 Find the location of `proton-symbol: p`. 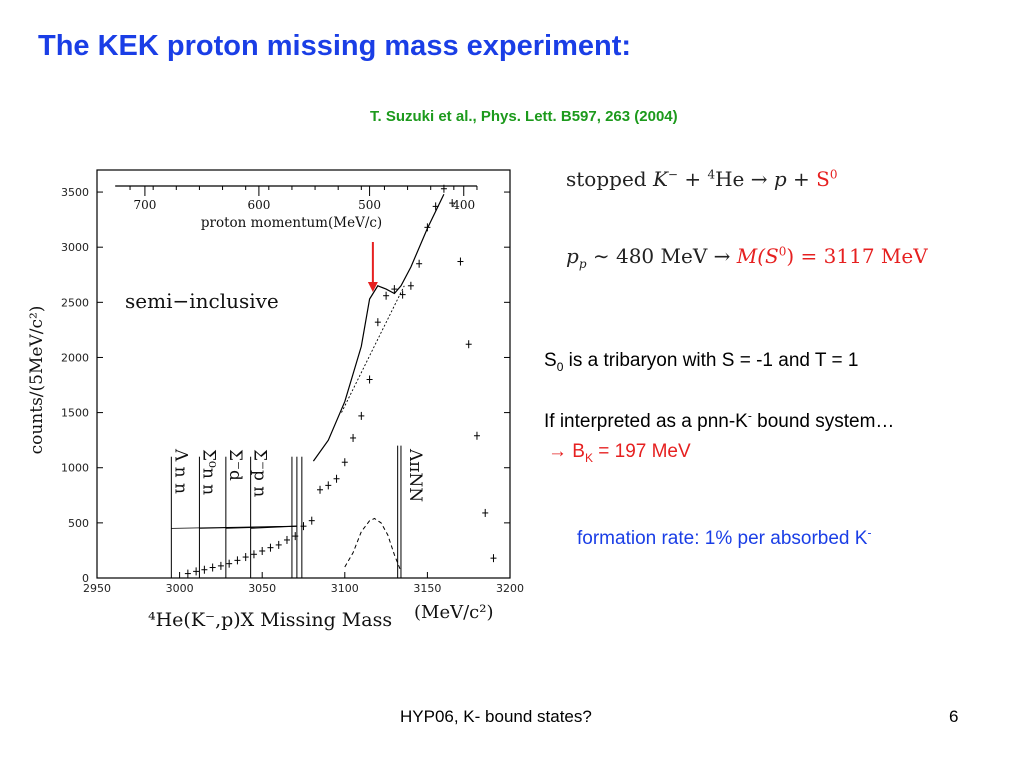

proton-symbol: p is located at coordinates (780, 179).